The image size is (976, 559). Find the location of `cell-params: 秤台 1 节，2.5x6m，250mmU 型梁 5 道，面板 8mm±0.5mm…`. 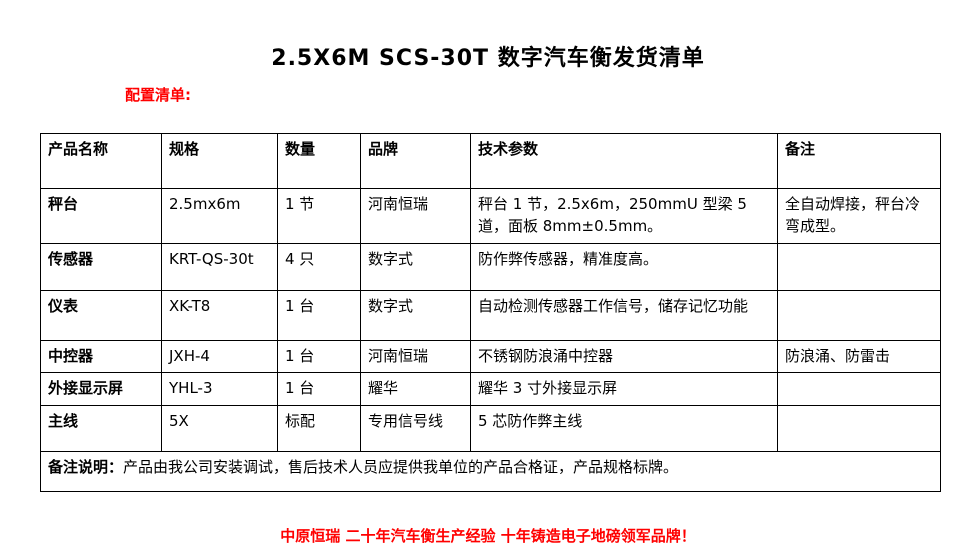

cell-params: 秤台 1 节，2.5x6m，250mmU 型梁 5 道，面板 8mm±0.5mm… is located at coordinates (624, 216).